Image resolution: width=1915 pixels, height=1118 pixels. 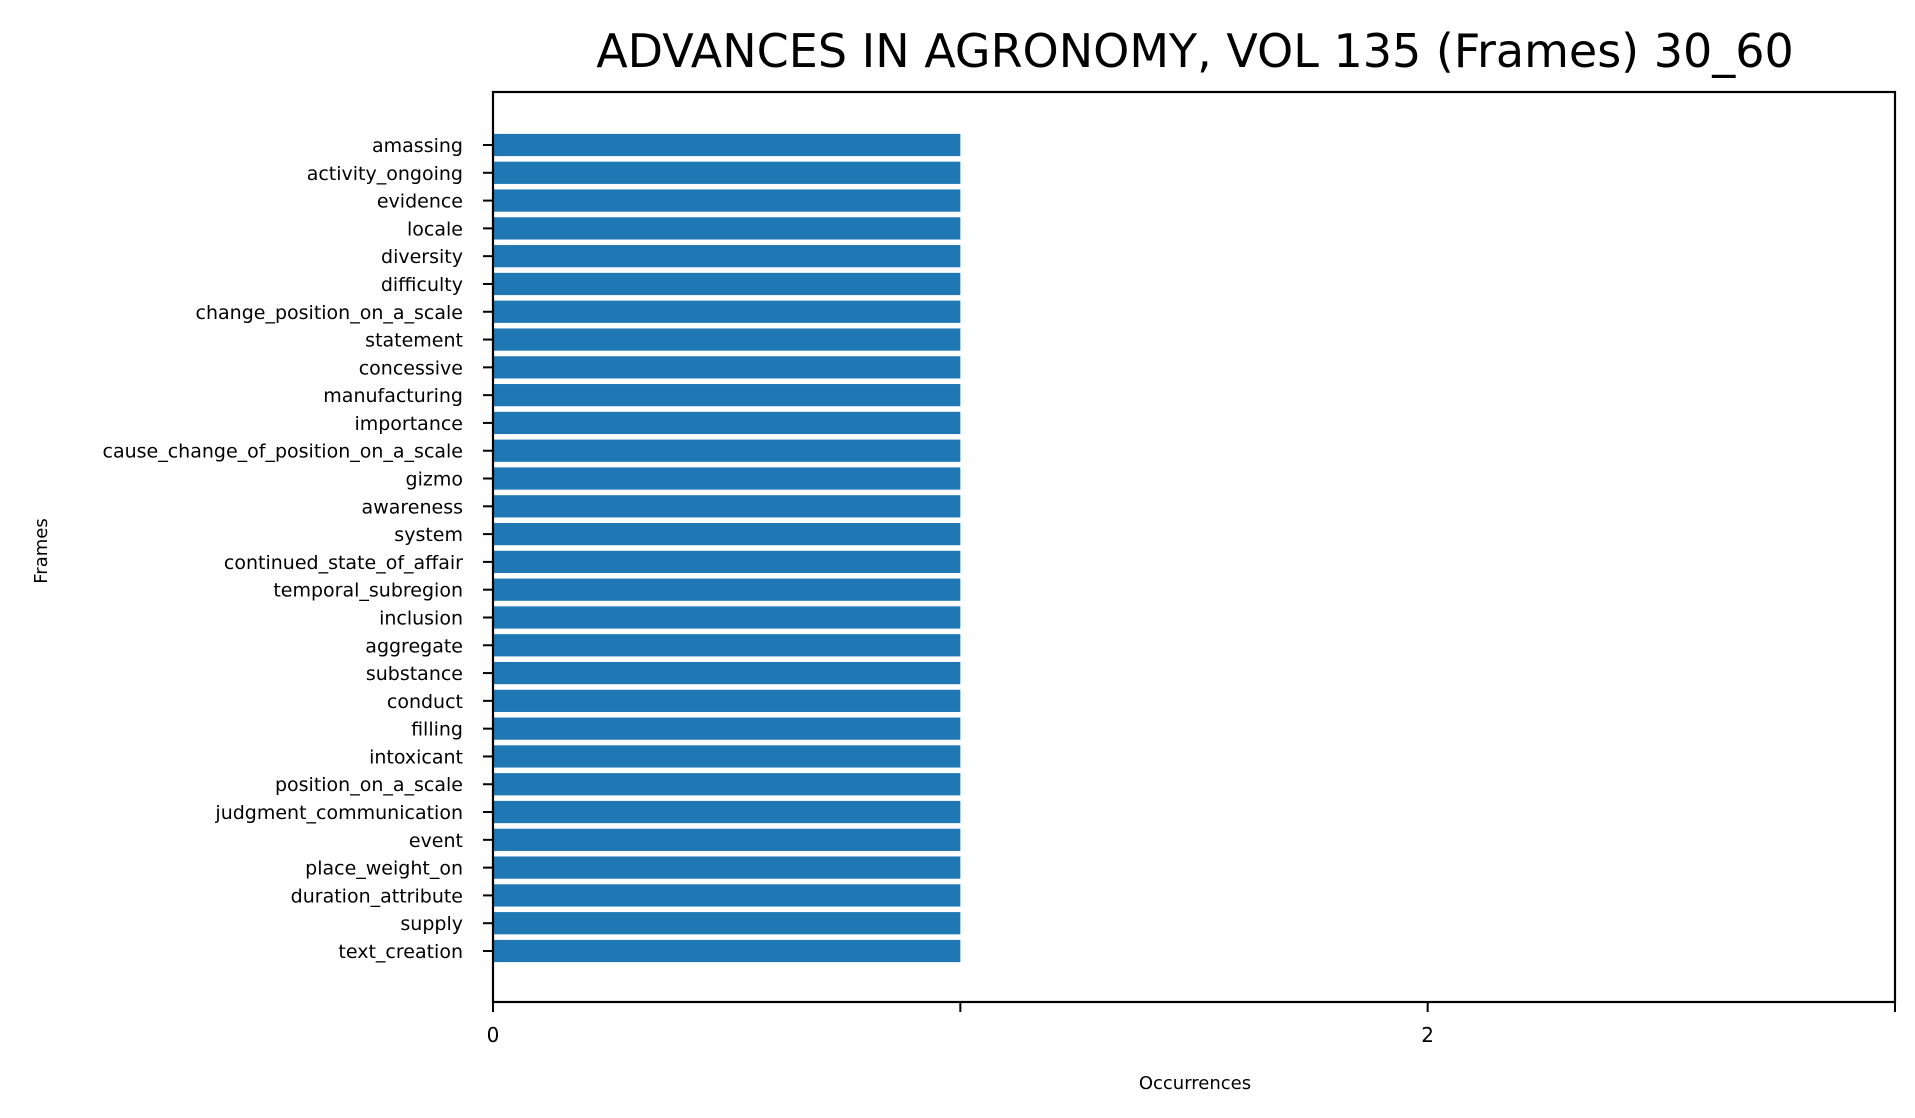 What do you see at coordinates (385, 174) in the screenshot?
I see `y-tick-label: activity_ongoing` at bounding box center [385, 174].